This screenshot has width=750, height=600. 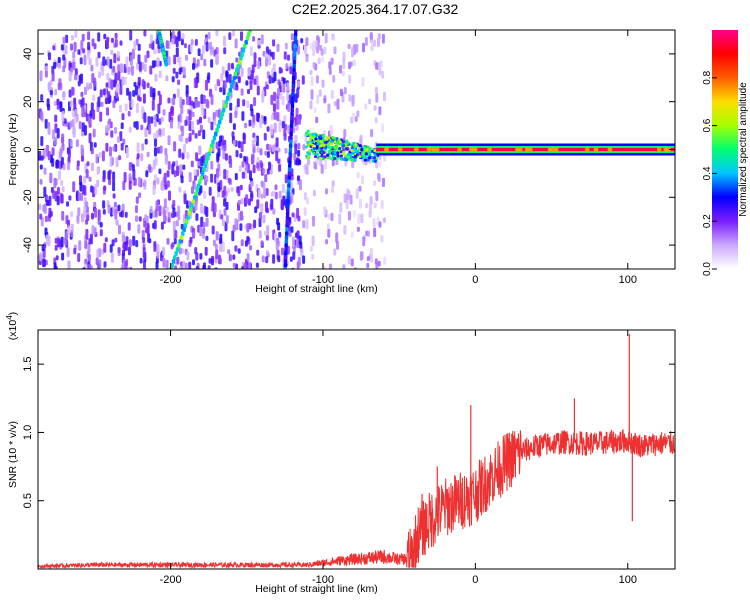 I want to click on band-peak, so click(x=596, y=149).